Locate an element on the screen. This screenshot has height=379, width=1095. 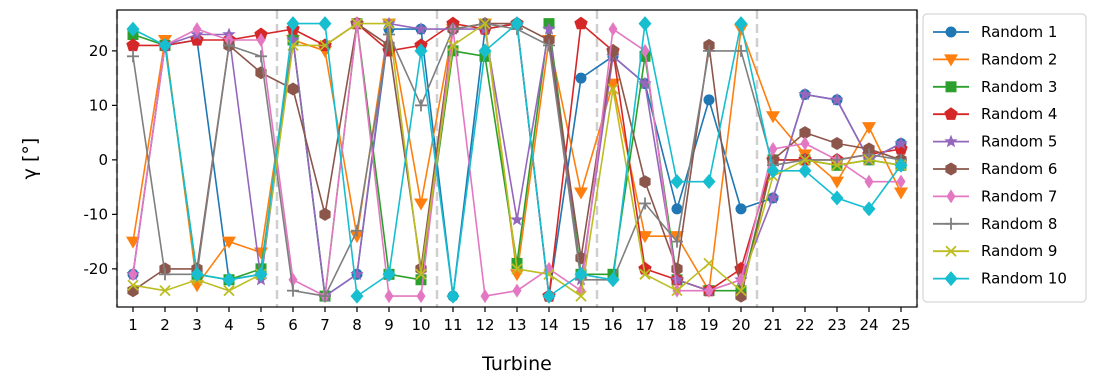
x-tick-label: 19 is located at coordinates (708, 325).